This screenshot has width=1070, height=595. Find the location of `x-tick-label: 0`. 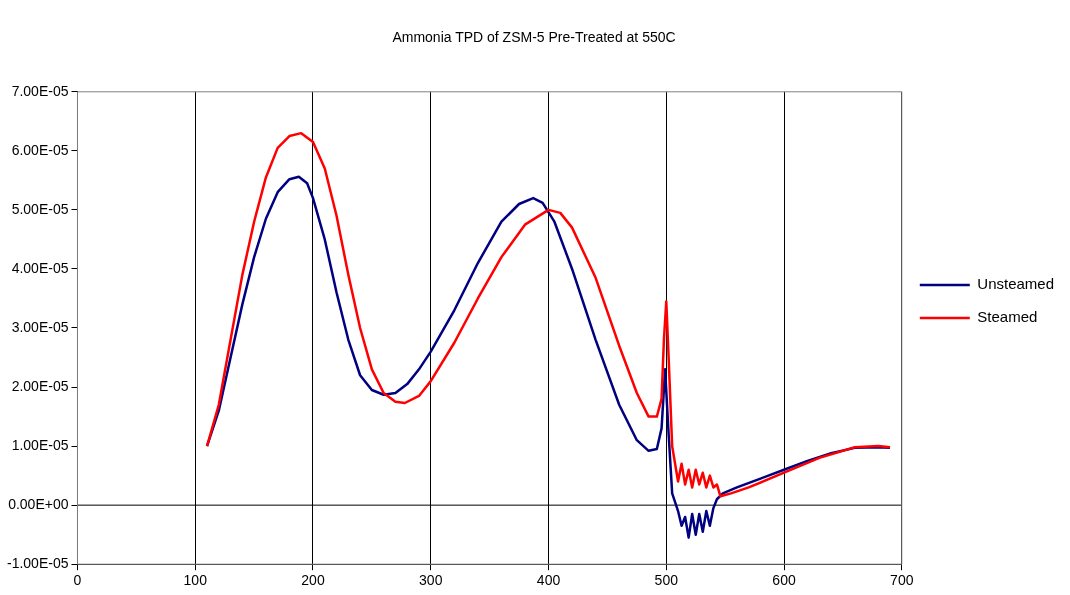

x-tick-label: 0 is located at coordinates (77, 580).